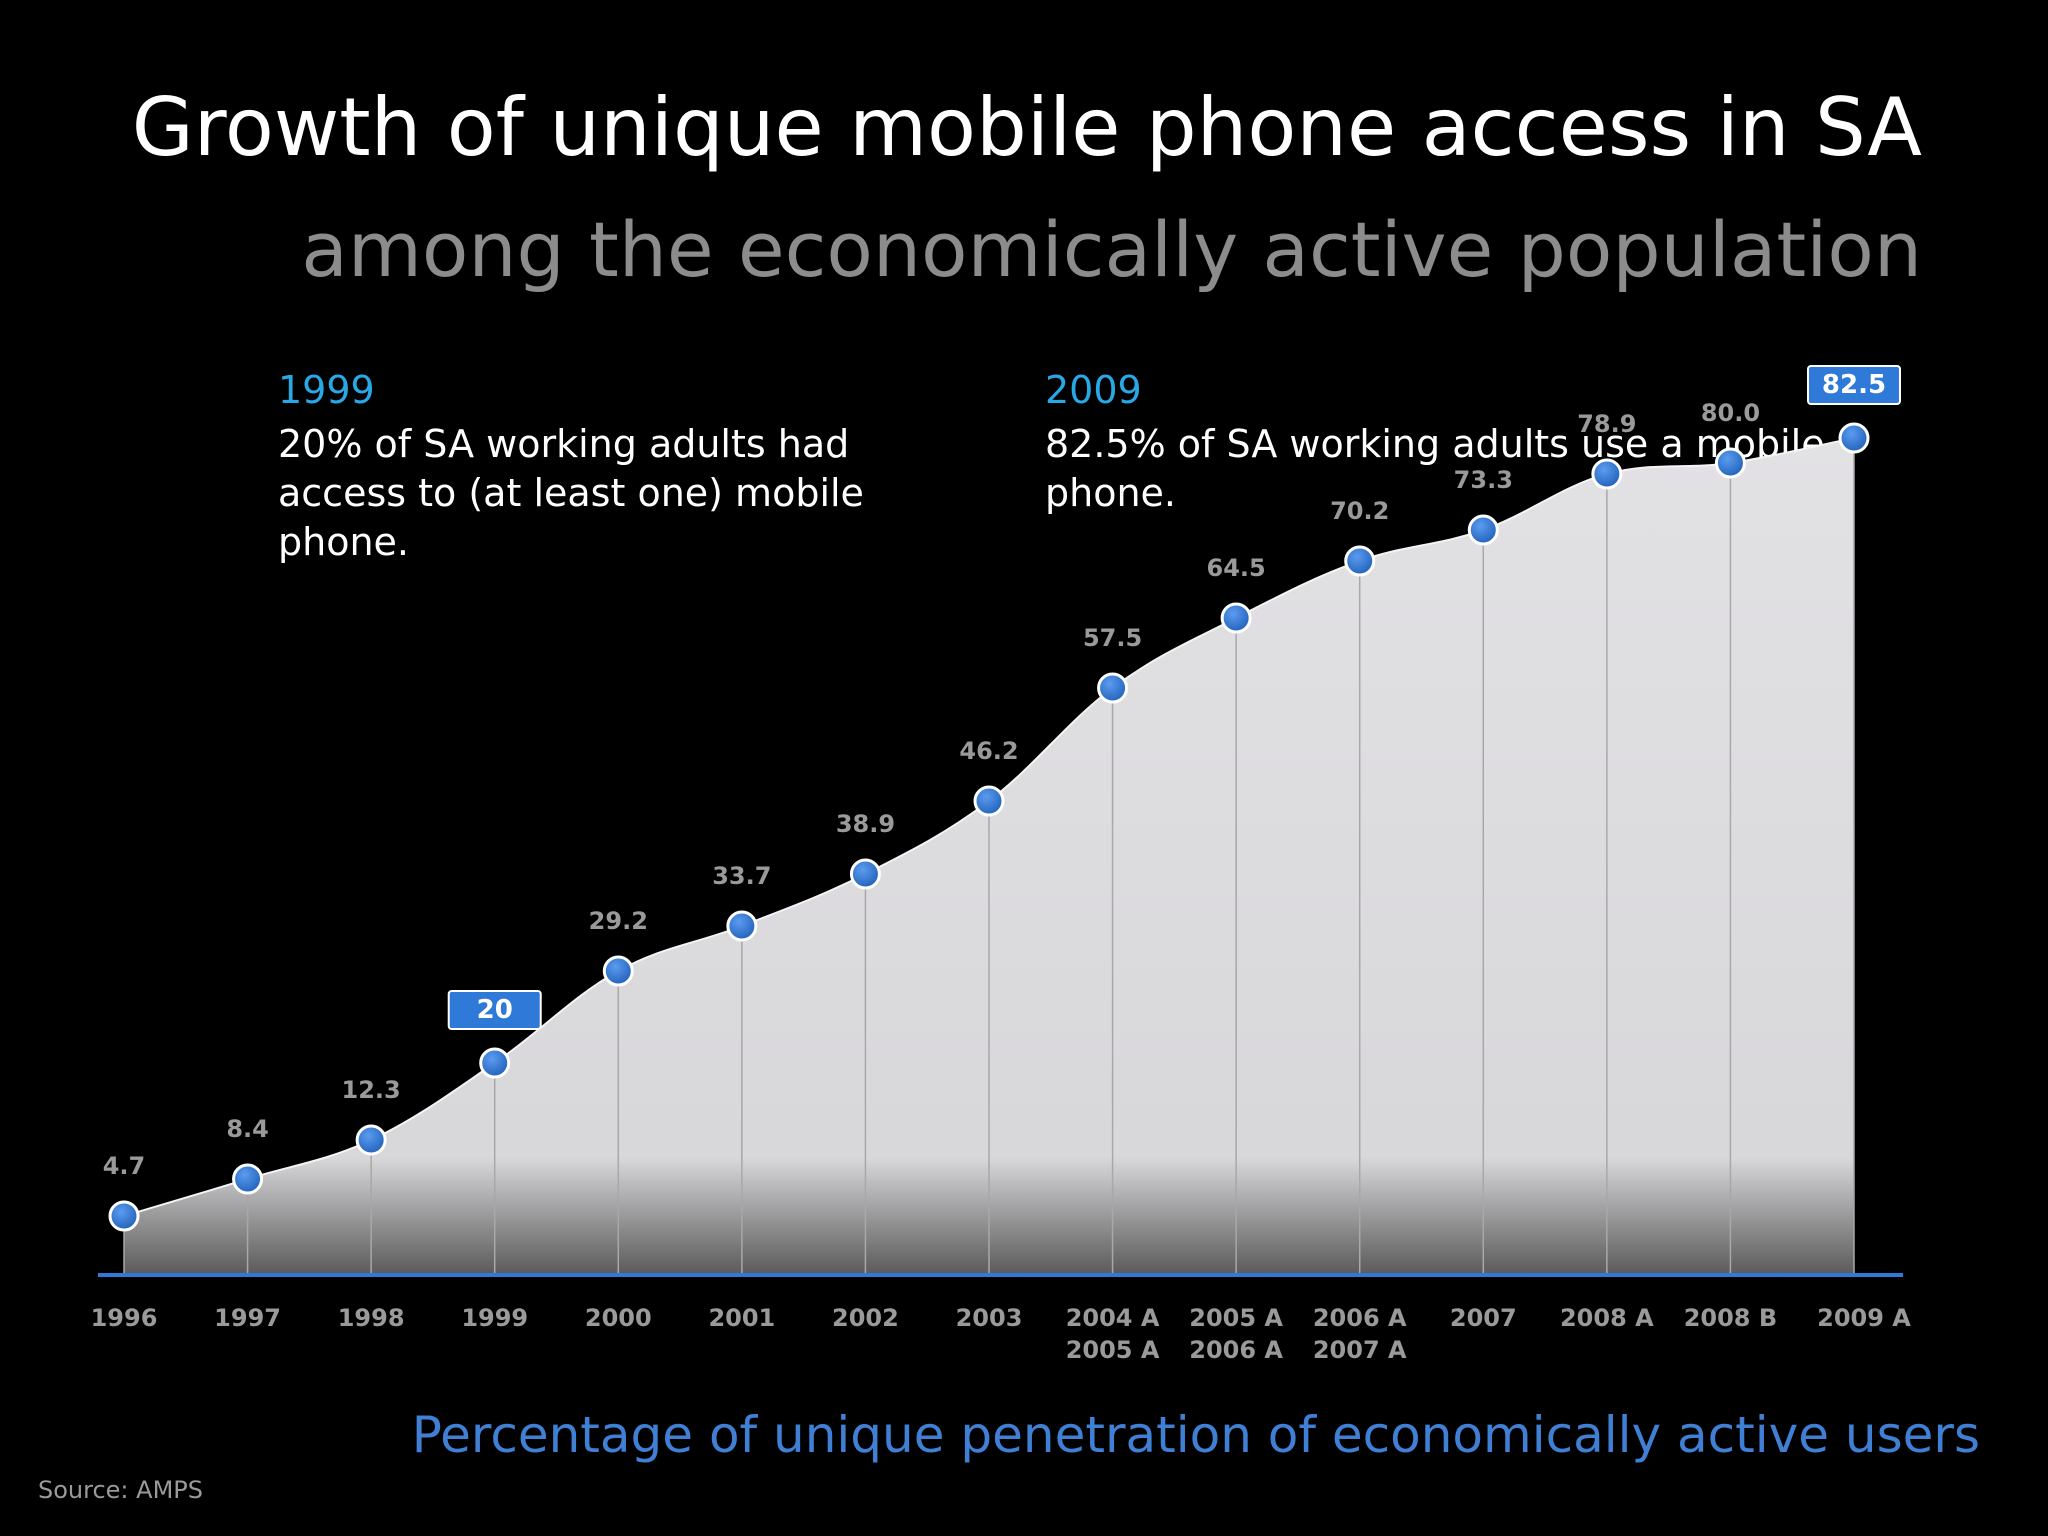  I want to click on value-label: 57.5, so click(1112, 638).